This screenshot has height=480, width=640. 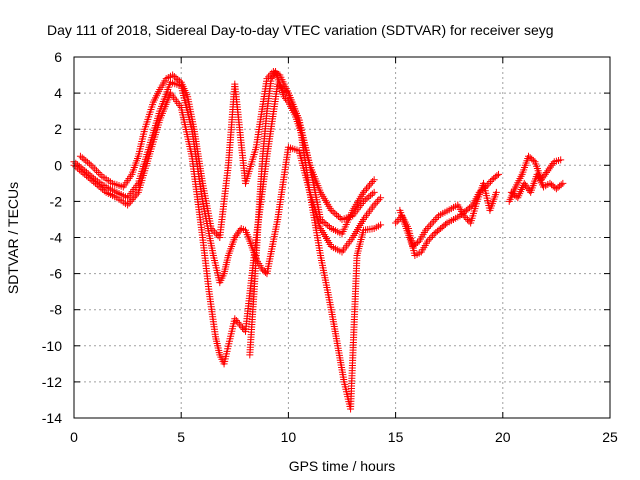 What do you see at coordinates (342, 466) in the screenshot?
I see `x-axis-label: GPS time / hours` at bounding box center [342, 466].